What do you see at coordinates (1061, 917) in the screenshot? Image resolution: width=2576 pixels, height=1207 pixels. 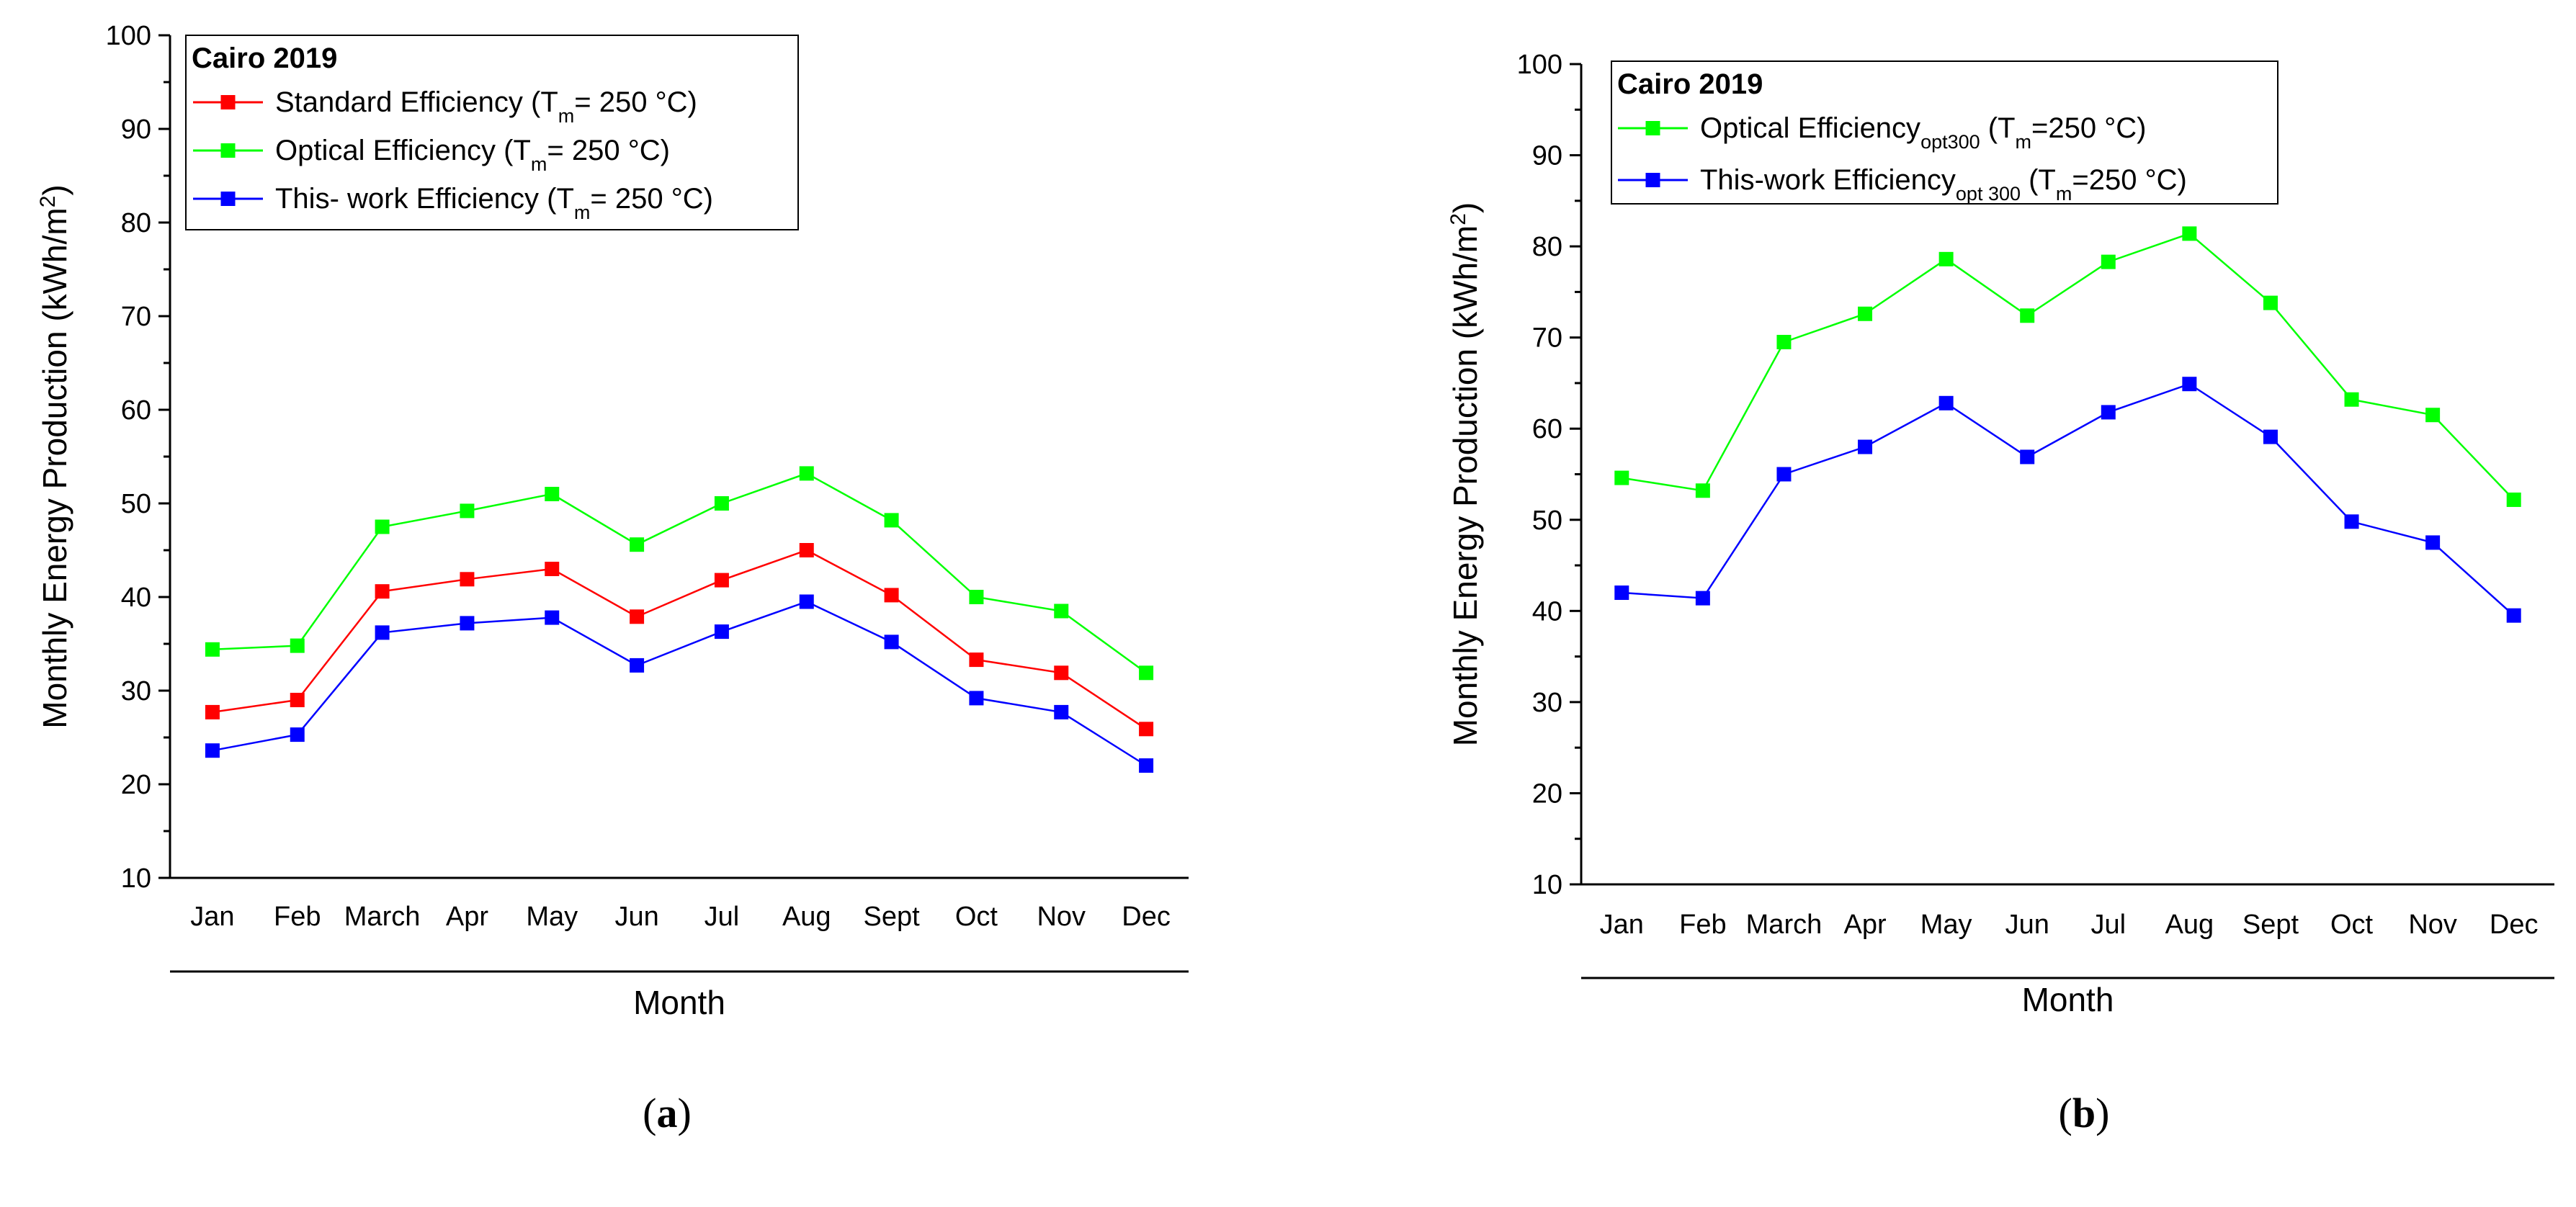 I see `x-tick-label: Nov` at bounding box center [1061, 917].